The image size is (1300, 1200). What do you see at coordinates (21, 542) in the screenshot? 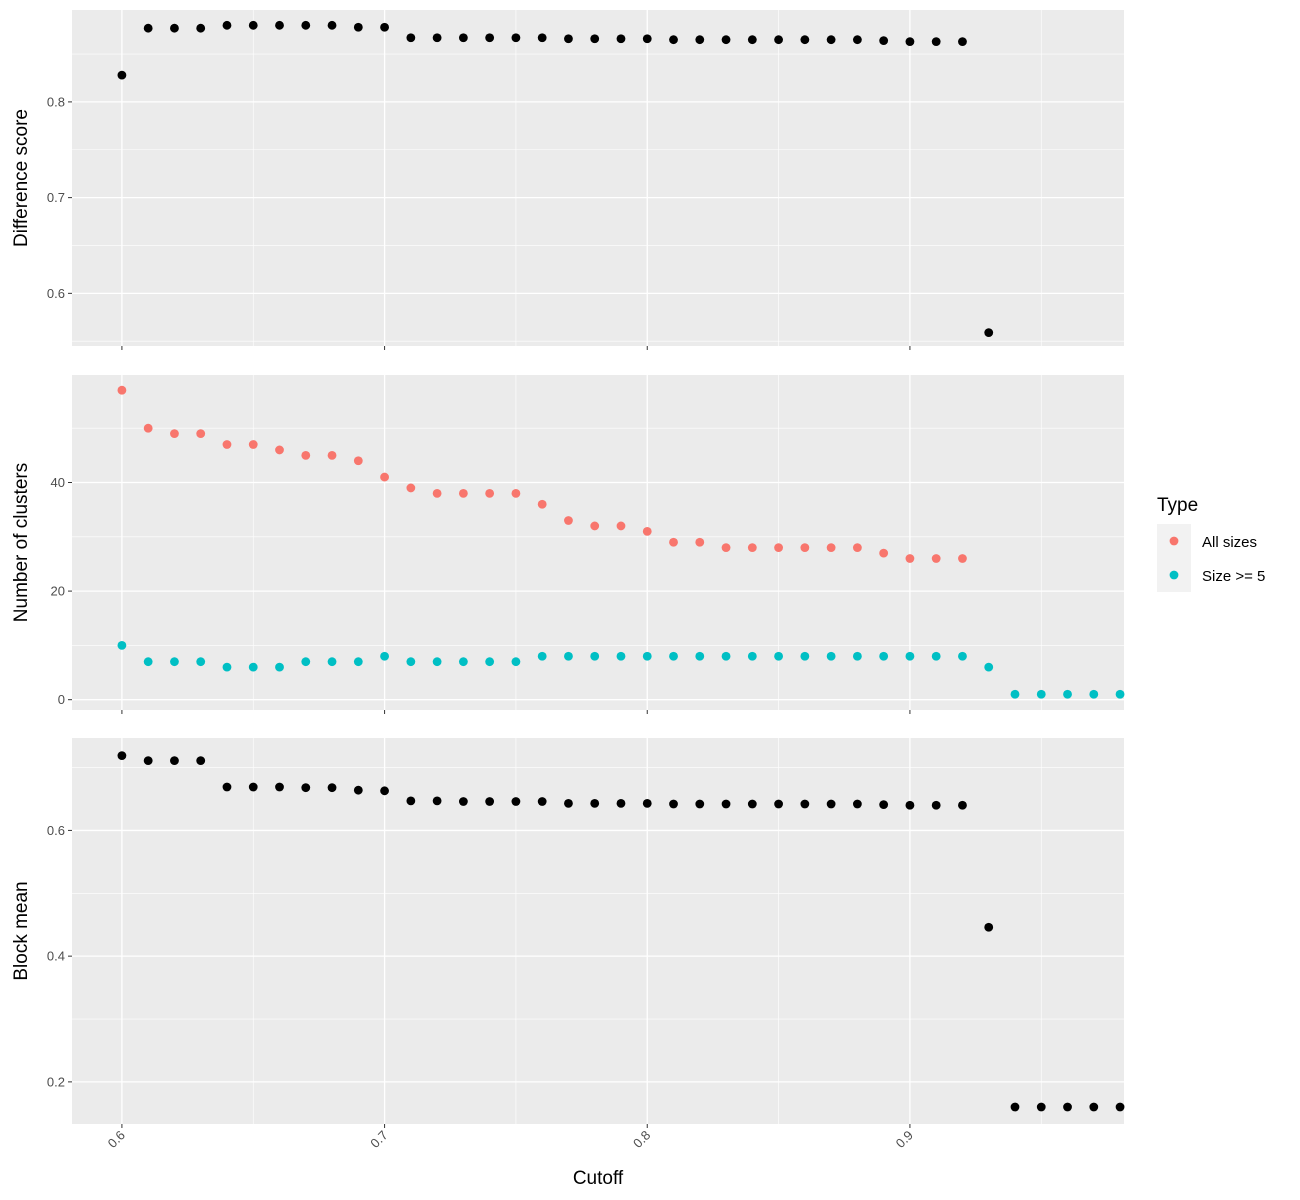
I see `y-axis-title: Number of clusters` at bounding box center [21, 542].